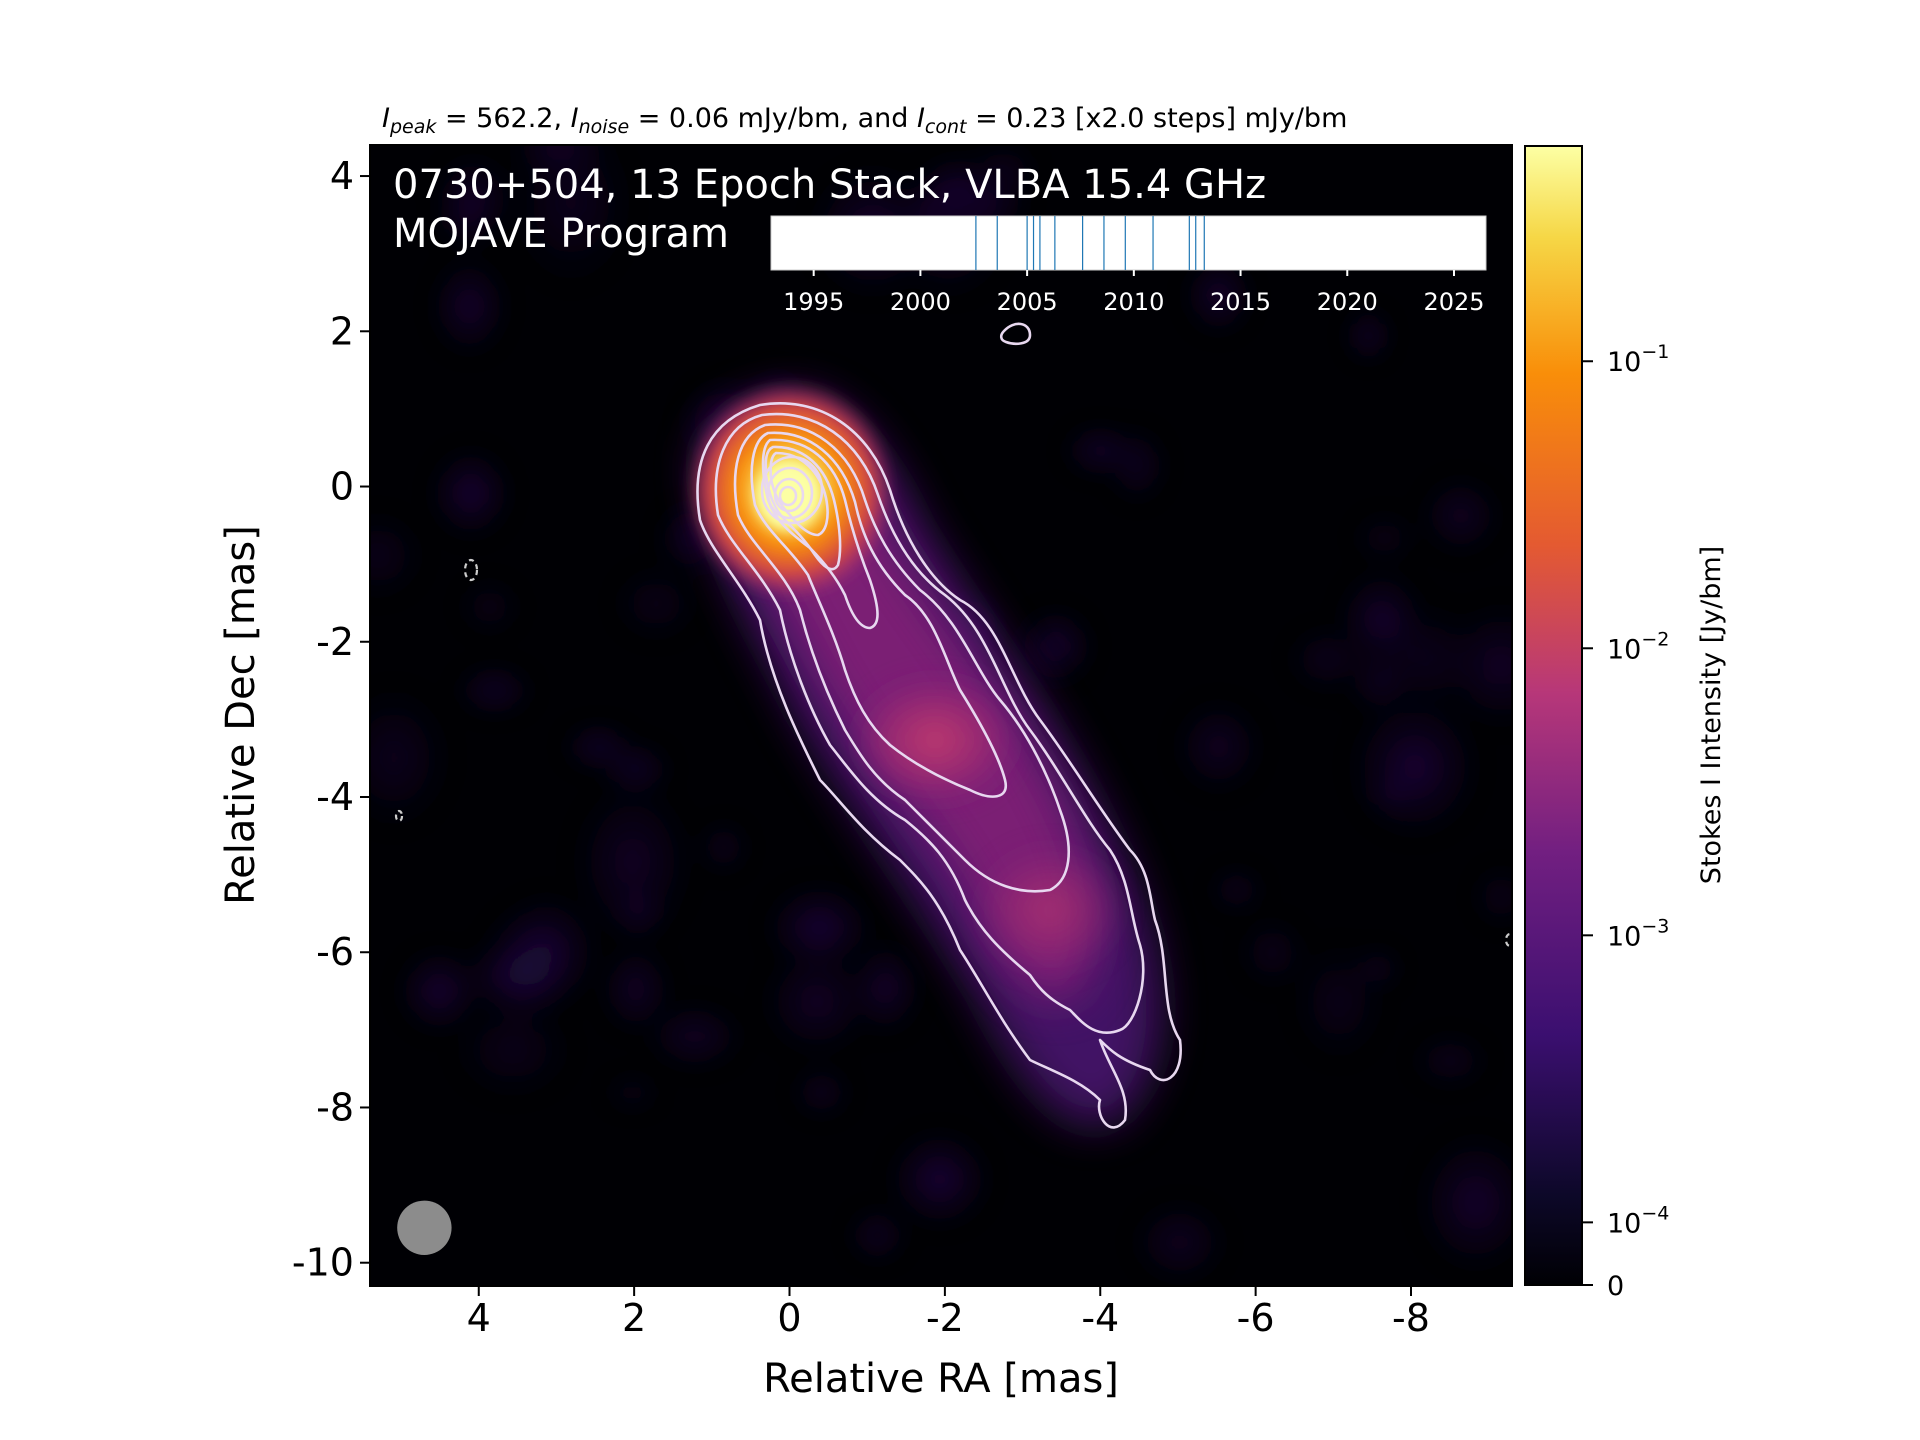 This screenshot has height=1440, width=1920. I want to click on x-tick-label: -8, so click(1411, 1318).